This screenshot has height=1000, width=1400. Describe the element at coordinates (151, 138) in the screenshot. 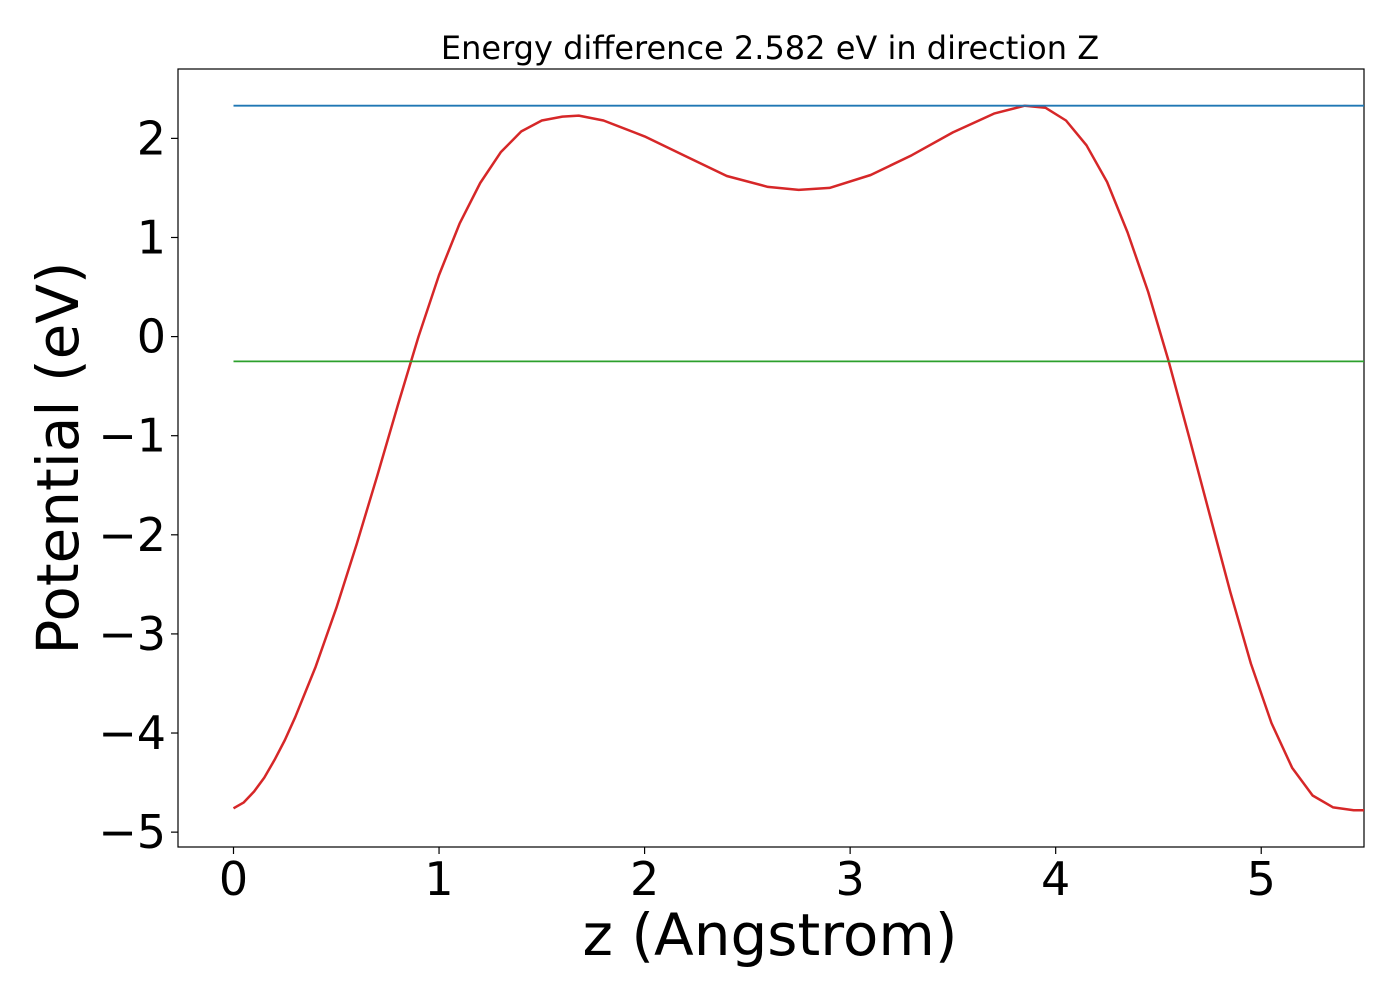

I see `y-tick-label: 2` at that location.